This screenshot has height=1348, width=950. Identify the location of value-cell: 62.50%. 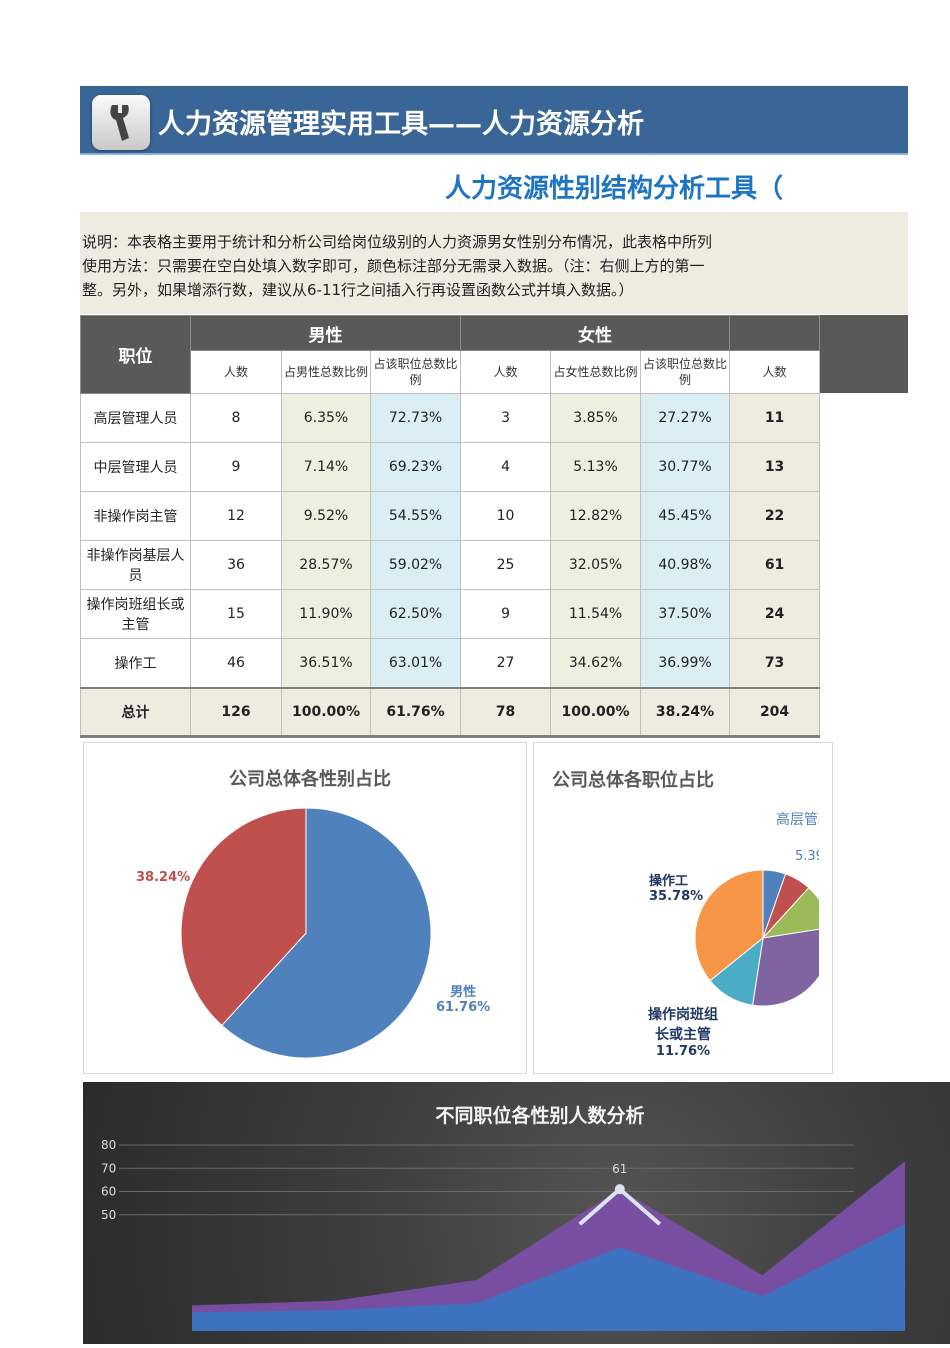
(415, 614).